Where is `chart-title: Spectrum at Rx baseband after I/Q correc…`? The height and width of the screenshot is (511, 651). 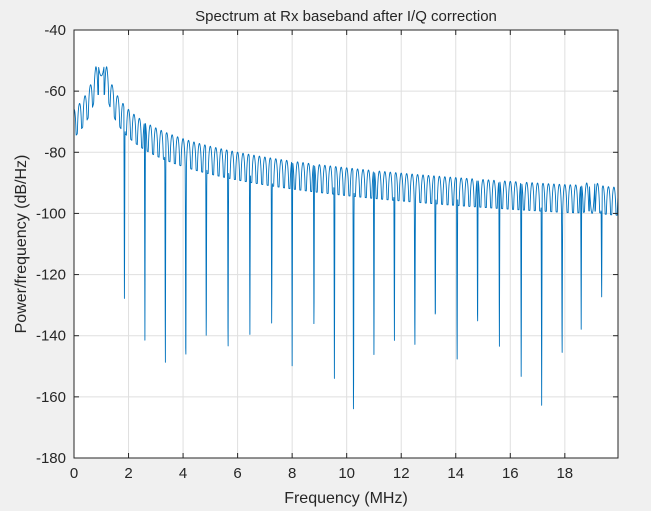 chart-title: Spectrum at Rx baseband after I/Q correc… is located at coordinates (346, 16).